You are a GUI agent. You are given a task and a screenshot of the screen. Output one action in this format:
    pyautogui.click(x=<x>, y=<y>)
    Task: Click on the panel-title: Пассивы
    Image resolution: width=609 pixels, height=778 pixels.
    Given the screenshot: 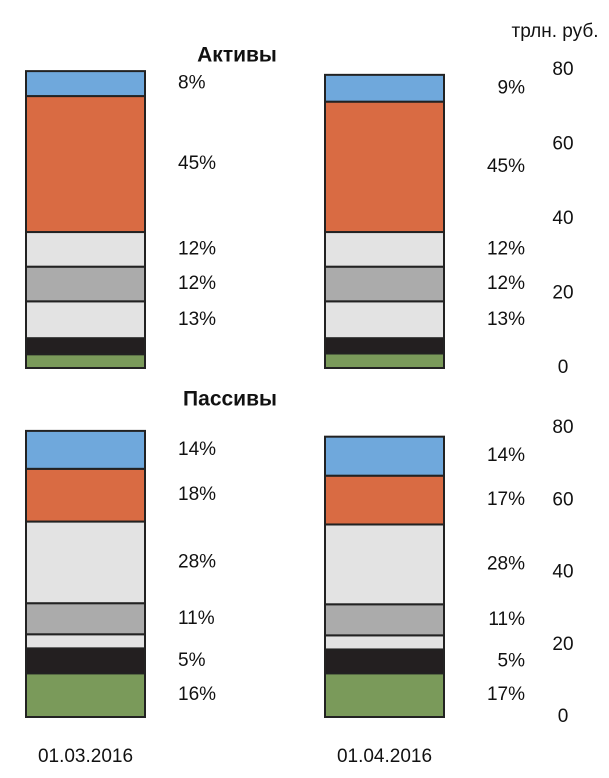 What is the action you would take?
    pyautogui.click(x=230, y=399)
    